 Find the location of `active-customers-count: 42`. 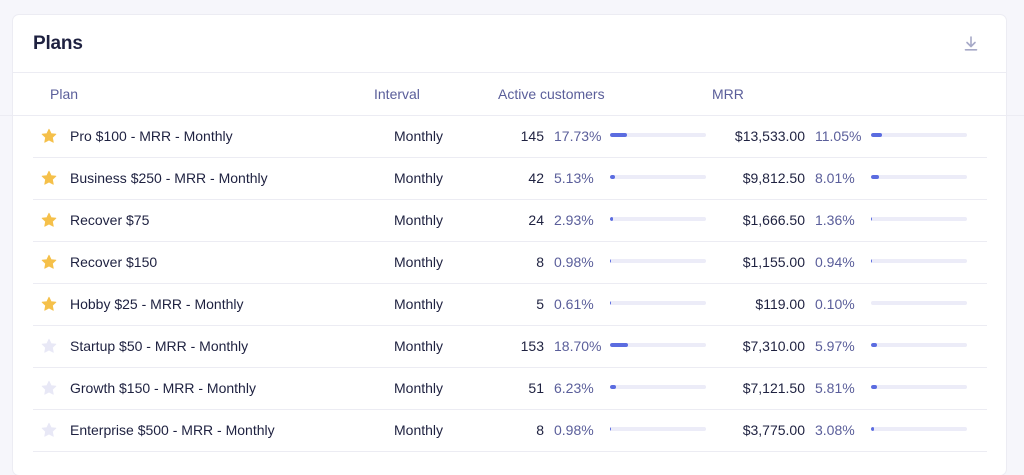

active-customers-count: 42 is located at coordinates (536, 178).